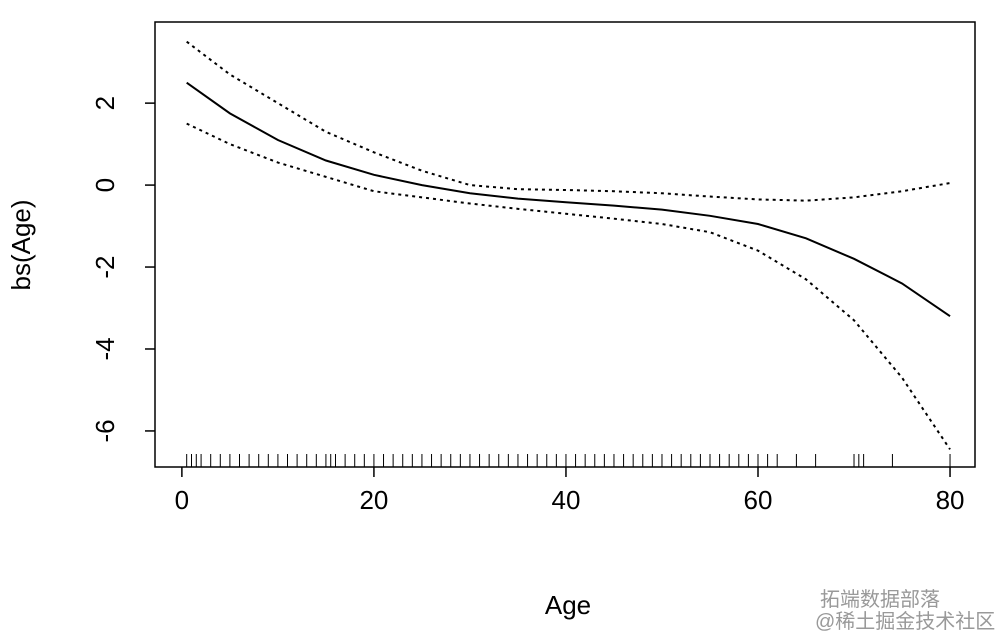 Image resolution: width=1002 pixels, height=644 pixels. I want to click on y-axis-label: bs(Age), so click(21, 244).